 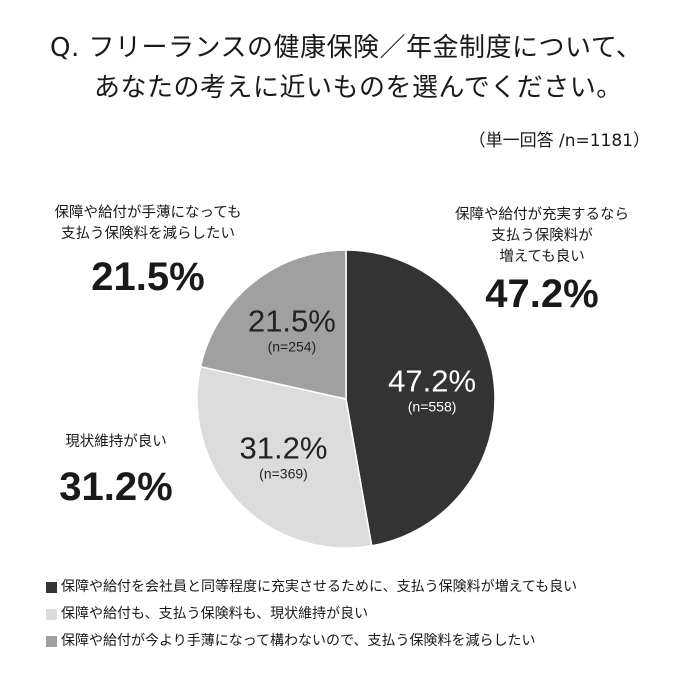 What do you see at coordinates (215, 614) in the screenshot?
I see `legend-label-keep: 保障や給付も、支払う保険料も、現状維持が良い` at bounding box center [215, 614].